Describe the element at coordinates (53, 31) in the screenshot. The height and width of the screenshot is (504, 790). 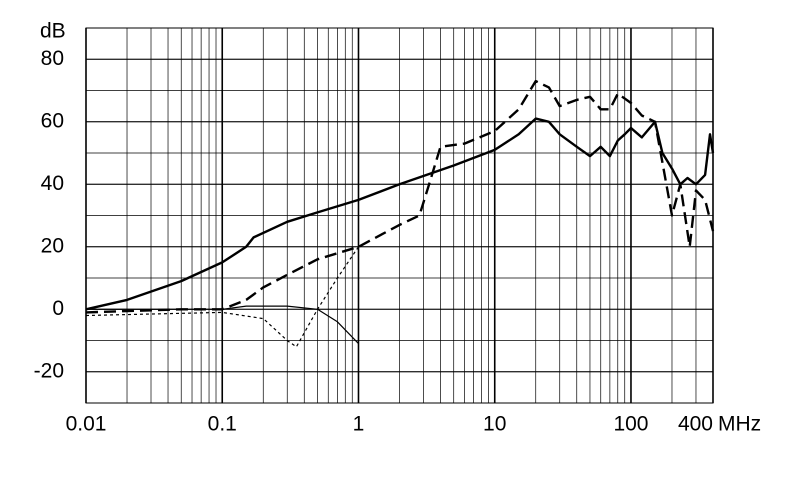
I see `y-axis-label: dB` at that location.